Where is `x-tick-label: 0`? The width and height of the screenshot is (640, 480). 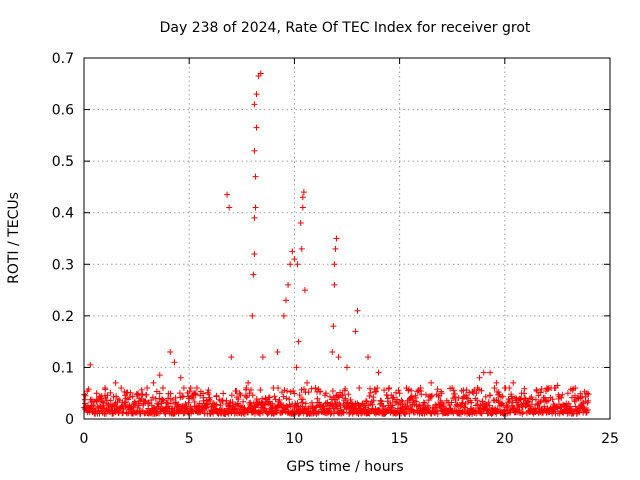 x-tick-label: 0 is located at coordinates (84, 439).